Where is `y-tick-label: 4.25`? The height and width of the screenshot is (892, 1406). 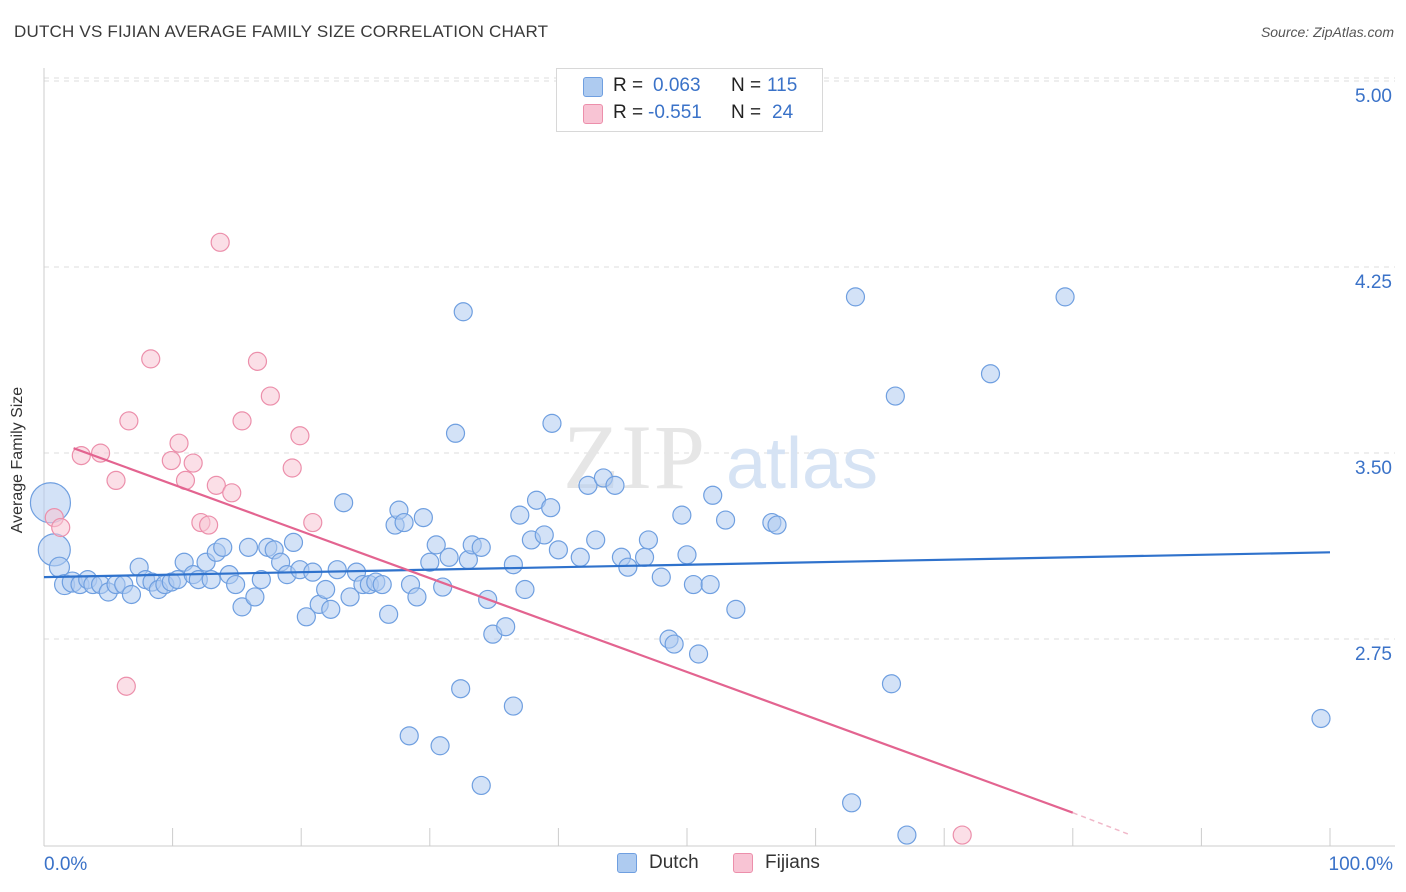 y-tick-label: 4.25 is located at coordinates (1373, 282).